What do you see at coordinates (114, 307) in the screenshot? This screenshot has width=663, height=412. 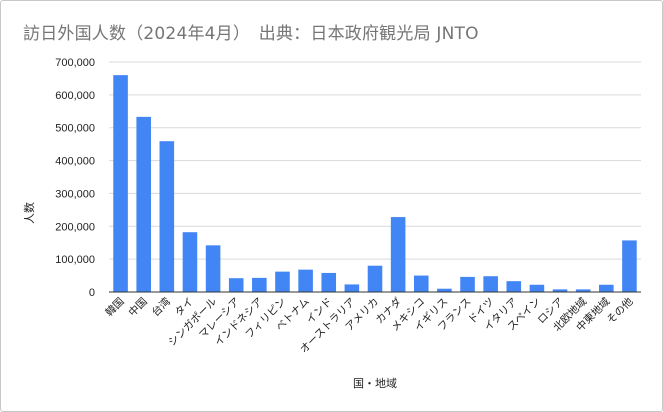 I see `x-tick-label: 韓国` at bounding box center [114, 307].